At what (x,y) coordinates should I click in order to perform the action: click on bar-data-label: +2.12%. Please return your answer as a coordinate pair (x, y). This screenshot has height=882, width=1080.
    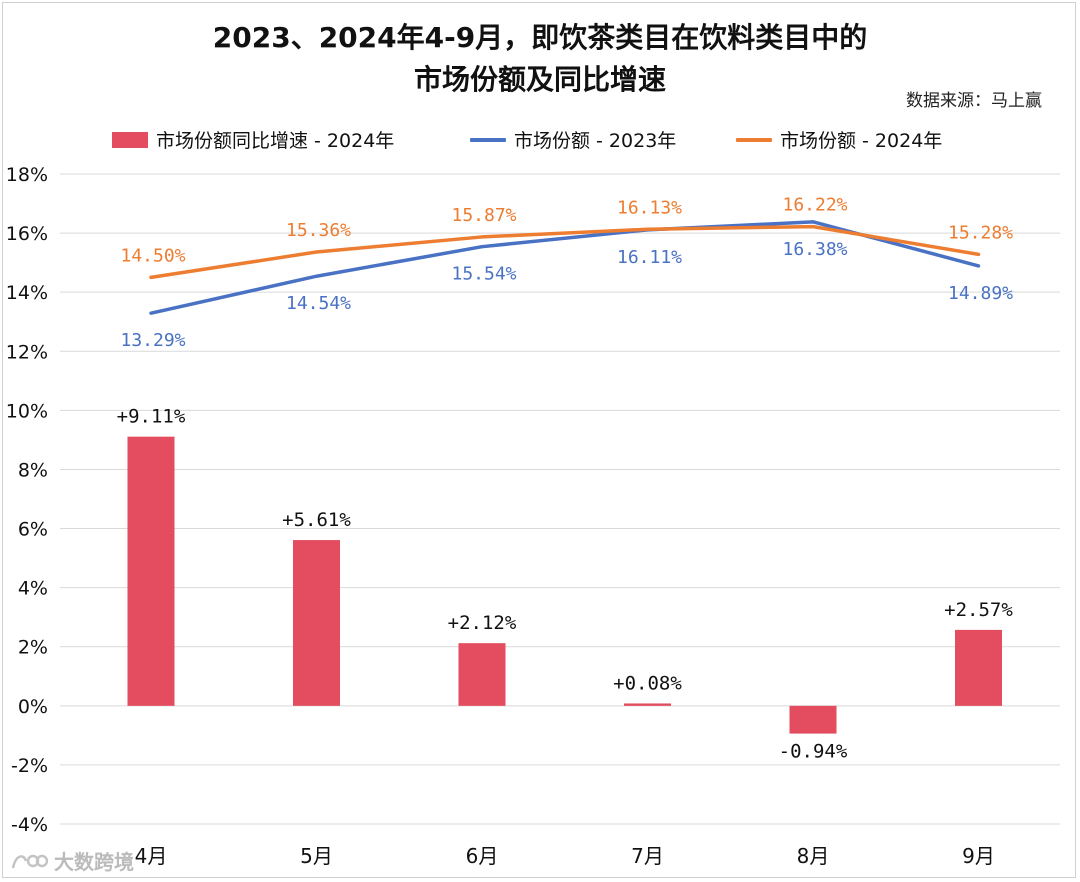
    Looking at the image, I should click on (482, 623).